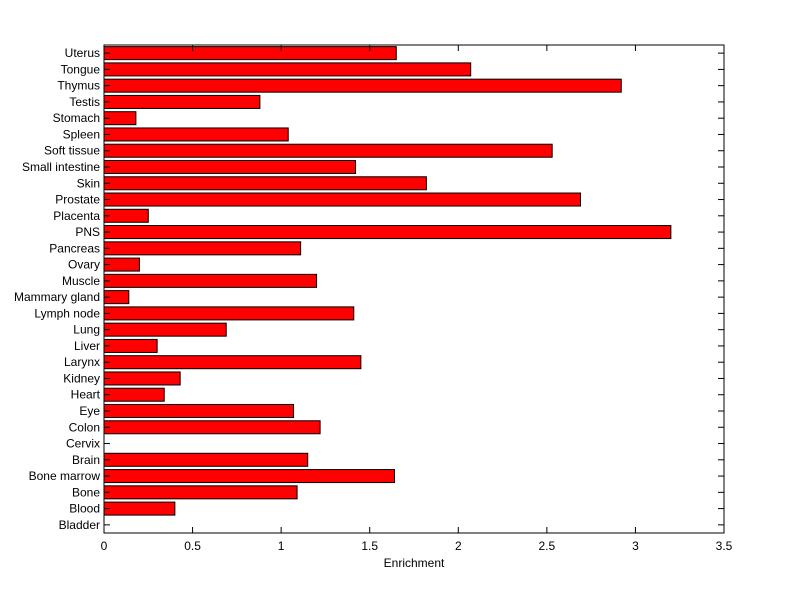  Describe the element at coordinates (192, 546) in the screenshot. I see `x-tick-label: 0.5` at that location.